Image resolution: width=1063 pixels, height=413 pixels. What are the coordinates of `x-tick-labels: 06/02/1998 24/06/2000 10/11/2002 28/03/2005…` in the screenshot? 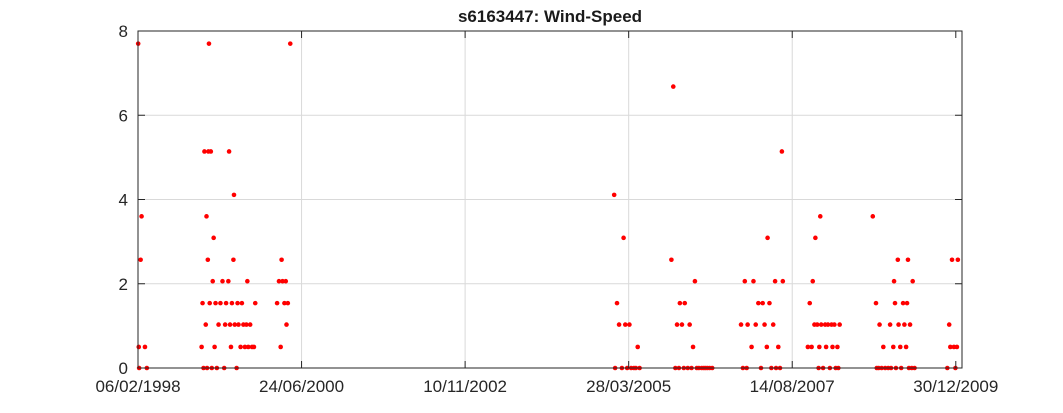 It's located at (546, 386).